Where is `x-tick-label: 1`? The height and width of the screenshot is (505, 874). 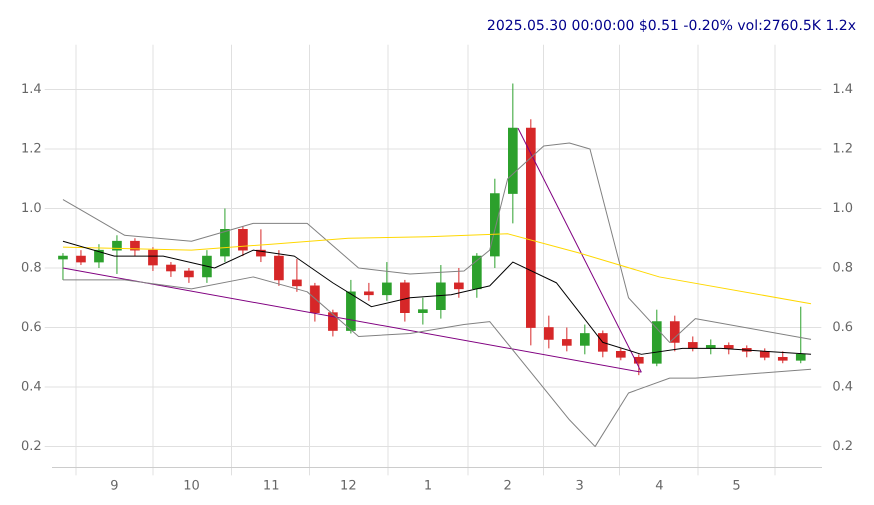
x-tick-label: 1 is located at coordinates (428, 486).